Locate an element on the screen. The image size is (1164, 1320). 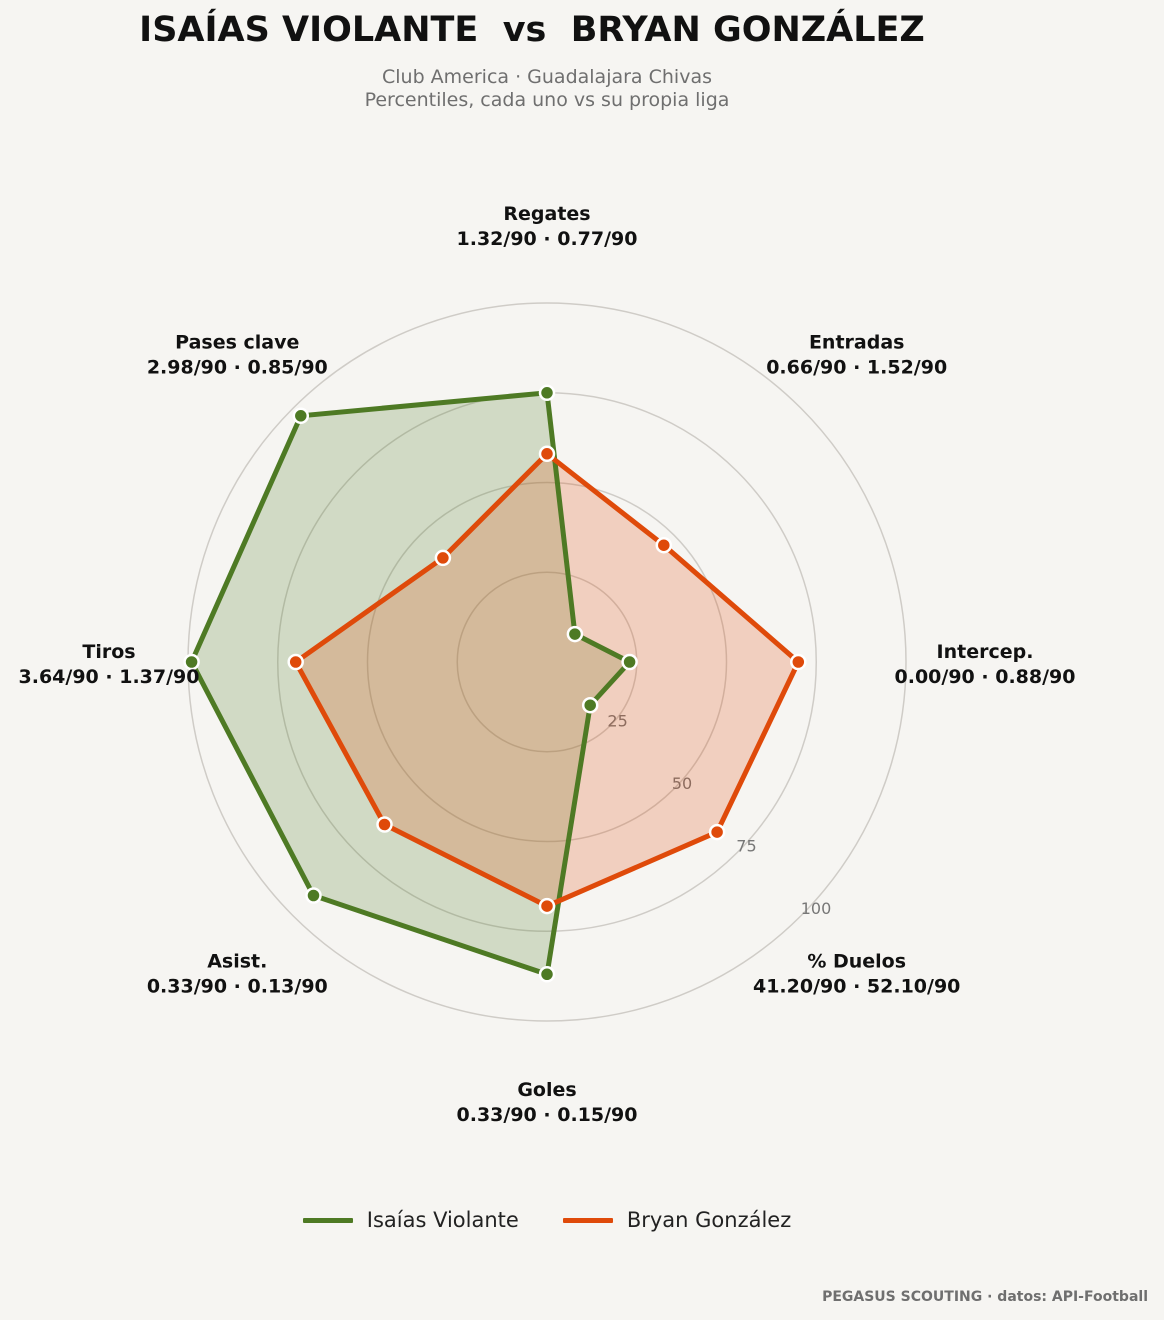
category-values-5: 0.33/90 · 0.13/90 is located at coordinates (237, 987).